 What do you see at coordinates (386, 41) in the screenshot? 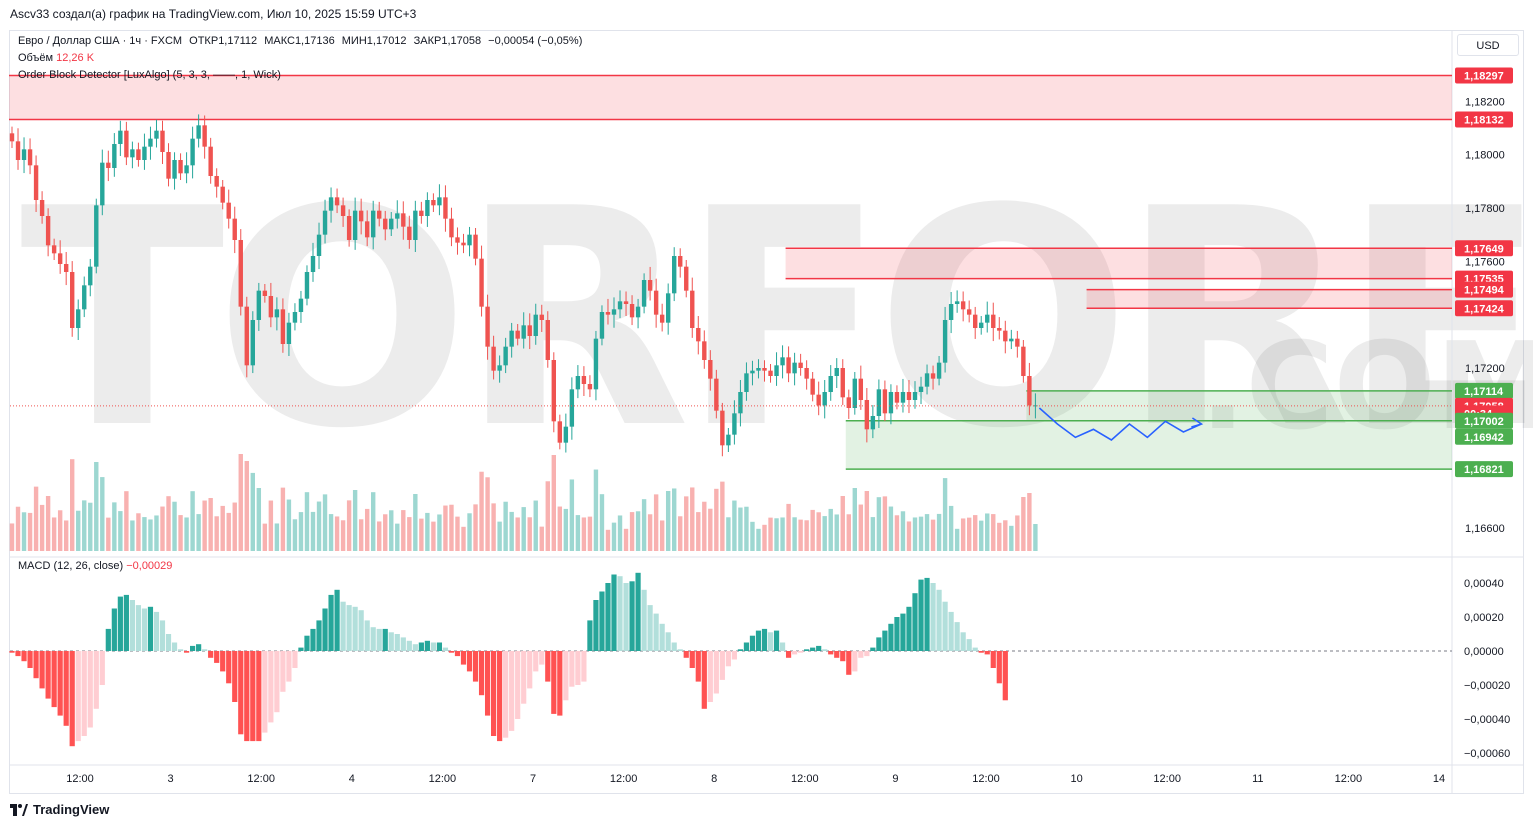
I see `low-value: 1,17012` at bounding box center [386, 41].